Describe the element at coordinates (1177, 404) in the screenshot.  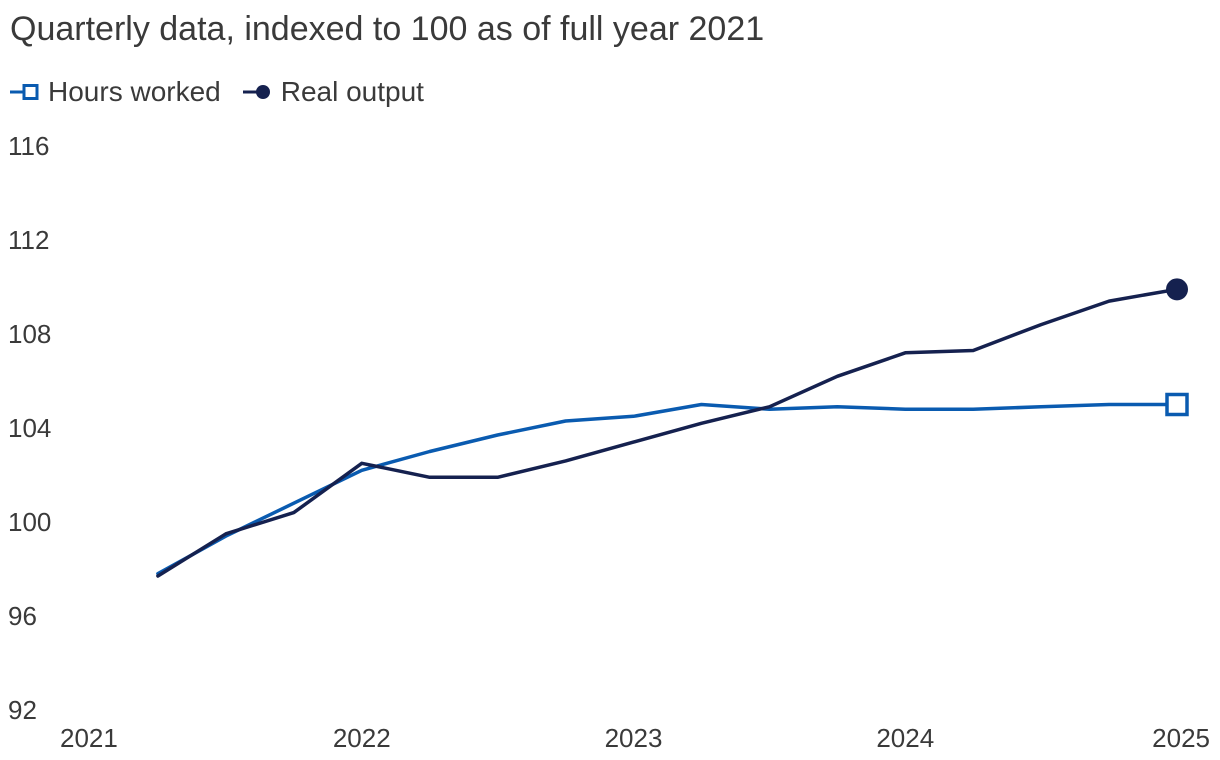
I see `end-marker-hours-worked` at that location.